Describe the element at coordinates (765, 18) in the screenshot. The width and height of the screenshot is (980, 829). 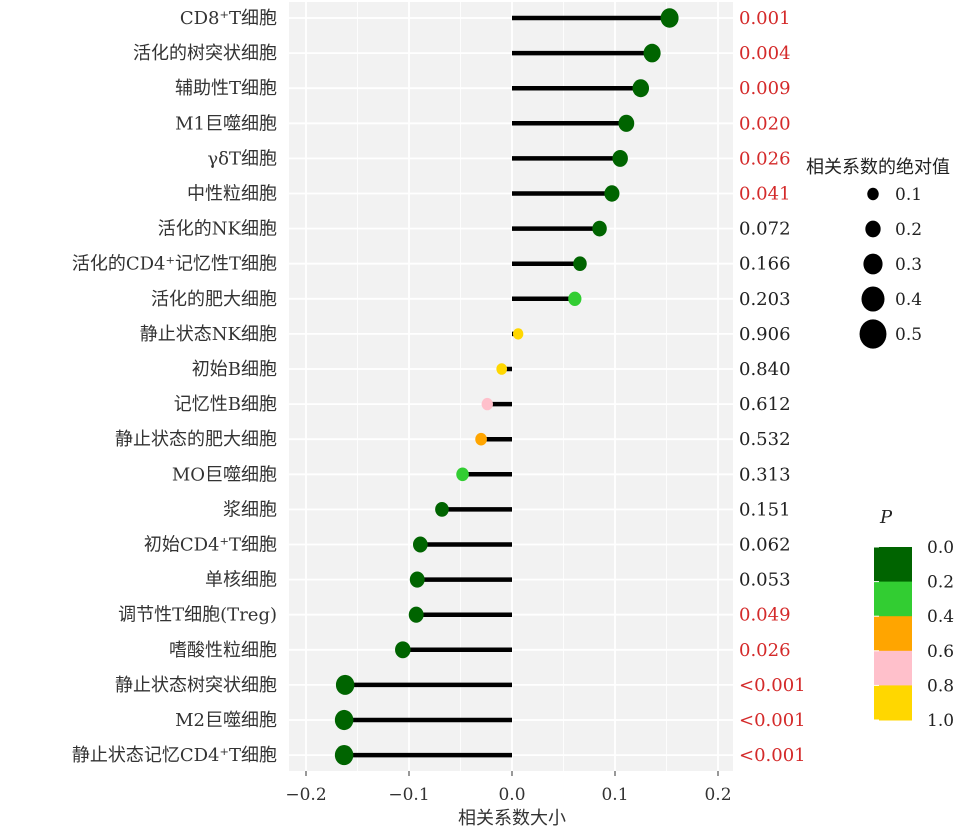
I see `p-value-label: 0.001` at that location.